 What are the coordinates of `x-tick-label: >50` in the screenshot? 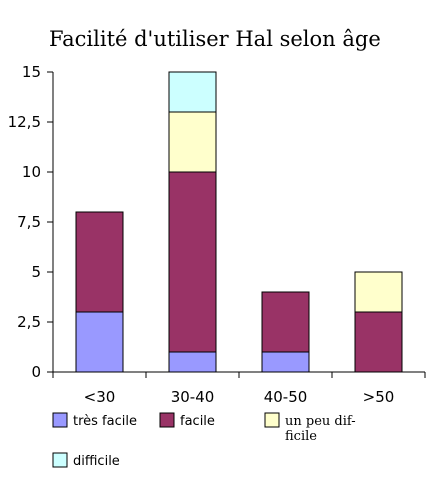 It's located at (379, 397).